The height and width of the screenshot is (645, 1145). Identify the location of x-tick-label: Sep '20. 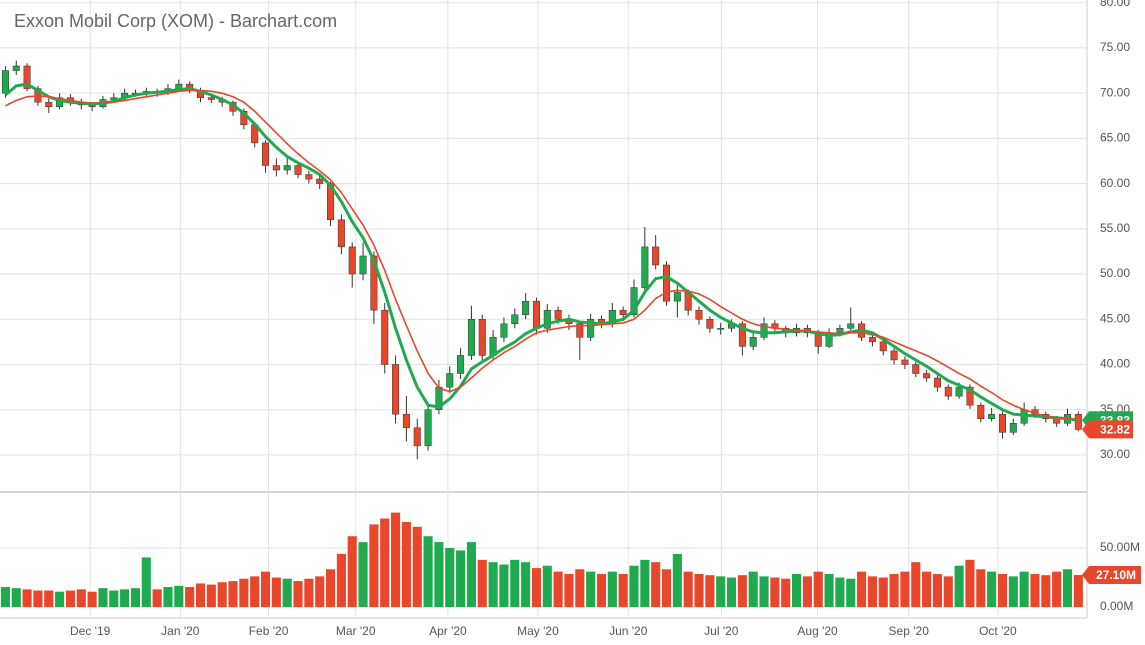
(909, 631).